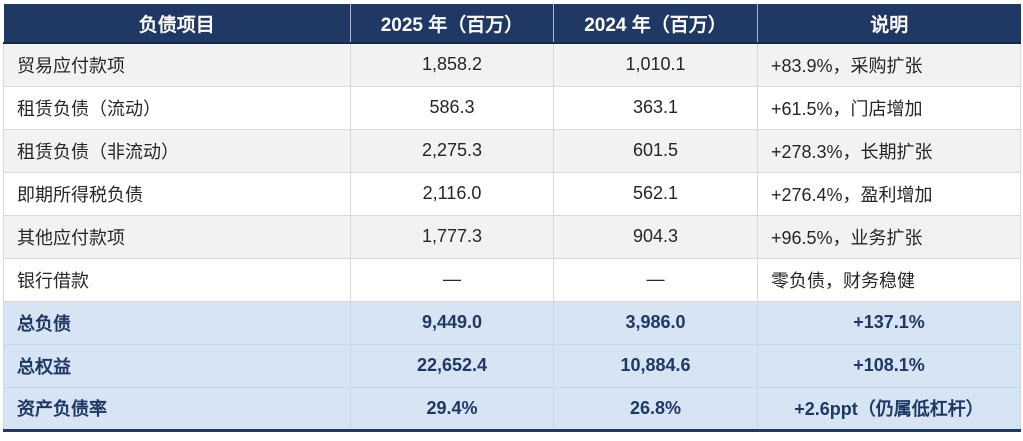  What do you see at coordinates (177, 193) in the screenshot?
I see `liability-item-cell: 即期所得税负债` at bounding box center [177, 193].